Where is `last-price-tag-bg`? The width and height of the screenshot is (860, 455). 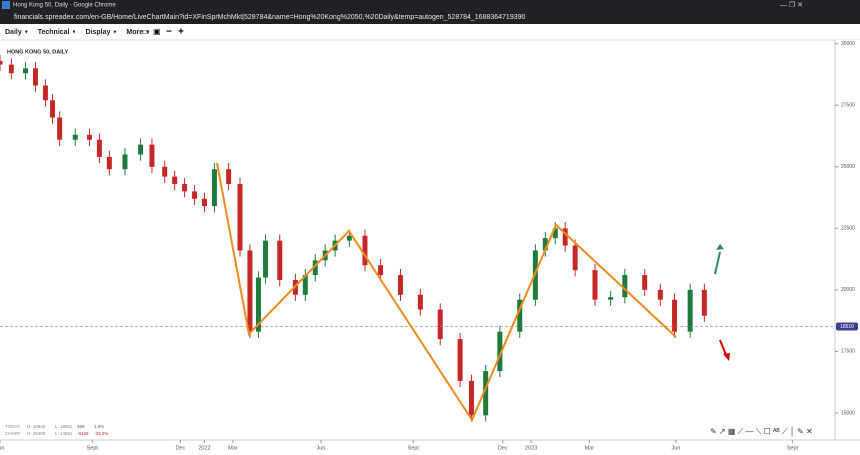
last-price-tag-bg is located at coordinates (847, 326).